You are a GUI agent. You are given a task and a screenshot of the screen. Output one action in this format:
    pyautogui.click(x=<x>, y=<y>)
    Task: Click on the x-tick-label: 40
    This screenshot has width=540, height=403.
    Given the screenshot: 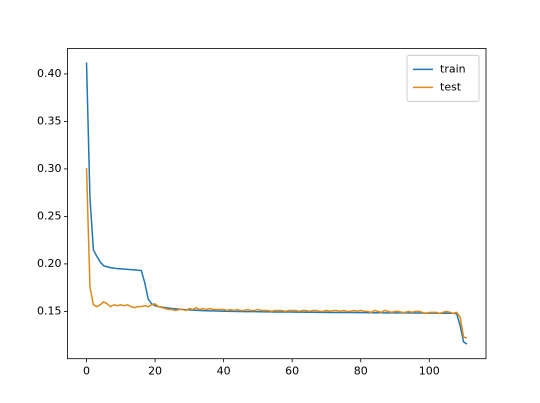 What is the action you would take?
    pyautogui.click(x=224, y=371)
    